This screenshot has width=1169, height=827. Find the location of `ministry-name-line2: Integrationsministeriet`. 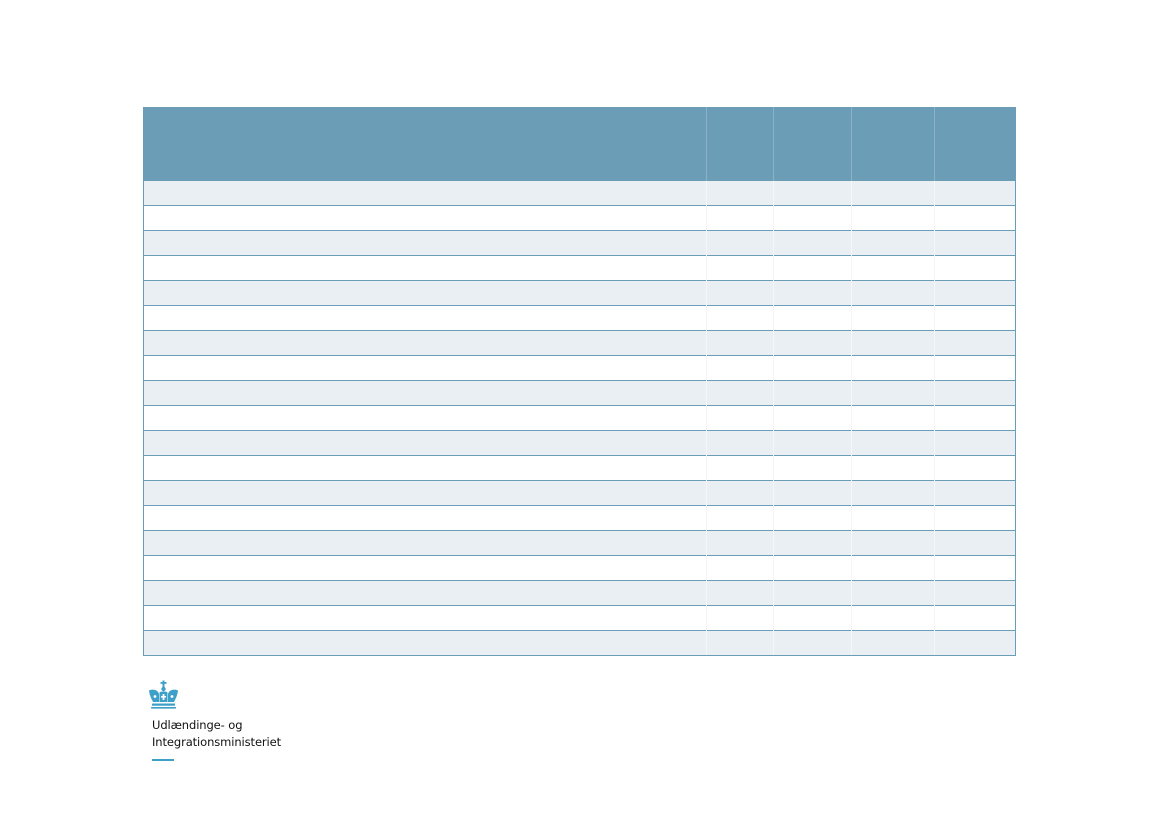

ministry-name-line2: Integrationsministeriet is located at coordinates (217, 742).